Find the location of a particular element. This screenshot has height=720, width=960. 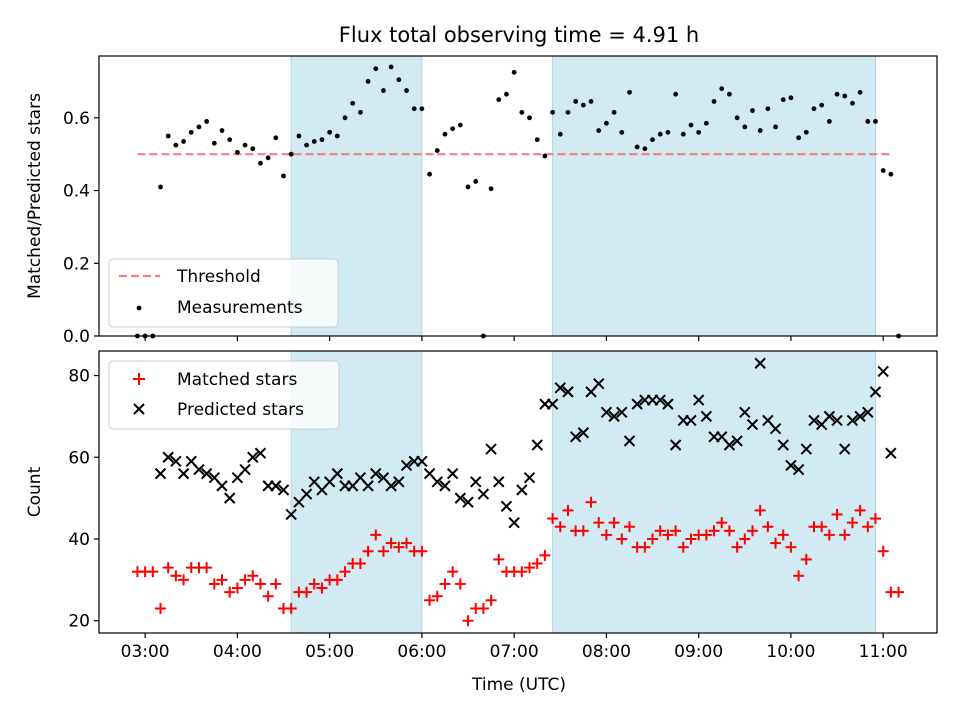

y-tick-label: 0.0 is located at coordinates (76, 337).